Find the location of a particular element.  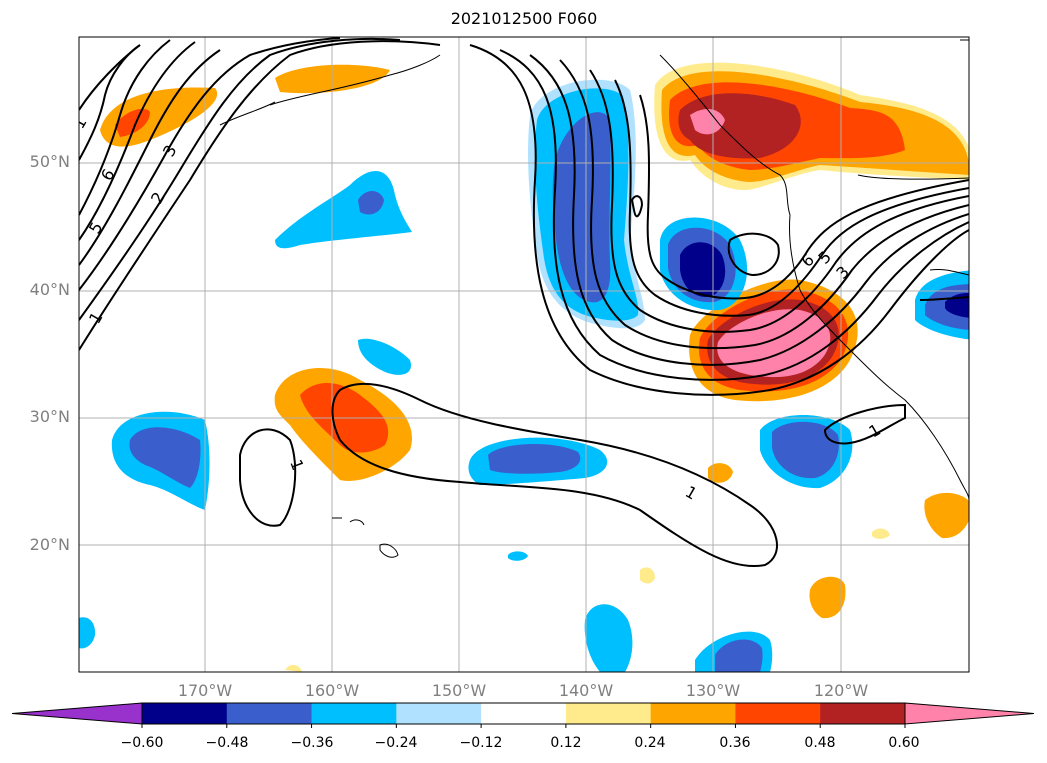

lon-label-150w: 150°W is located at coordinates (459, 690).